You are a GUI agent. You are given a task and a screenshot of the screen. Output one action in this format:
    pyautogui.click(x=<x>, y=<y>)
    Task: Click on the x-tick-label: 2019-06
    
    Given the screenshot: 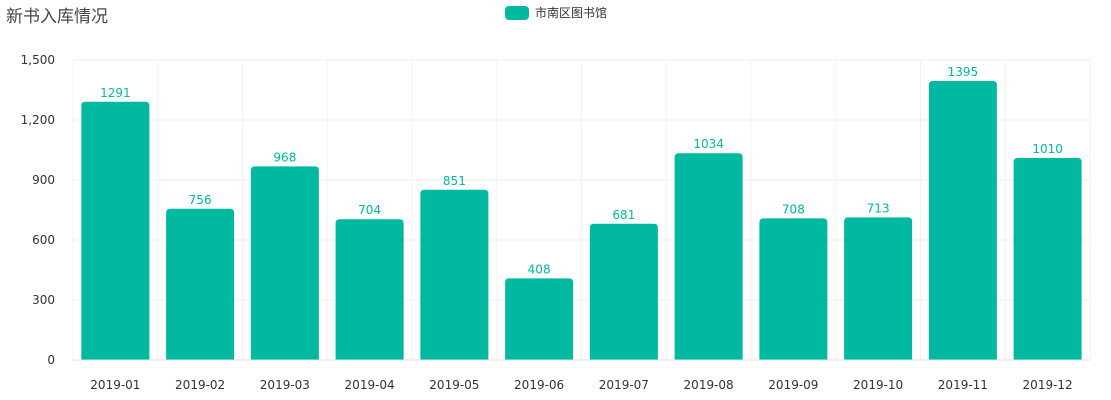 What is the action you would take?
    pyautogui.click(x=539, y=385)
    